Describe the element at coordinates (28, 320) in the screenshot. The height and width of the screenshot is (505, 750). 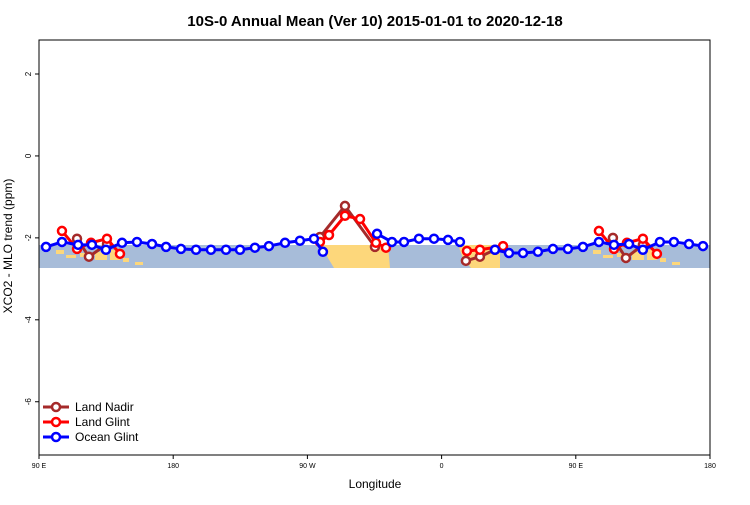
I see `y-tick-label: -4` at that location.